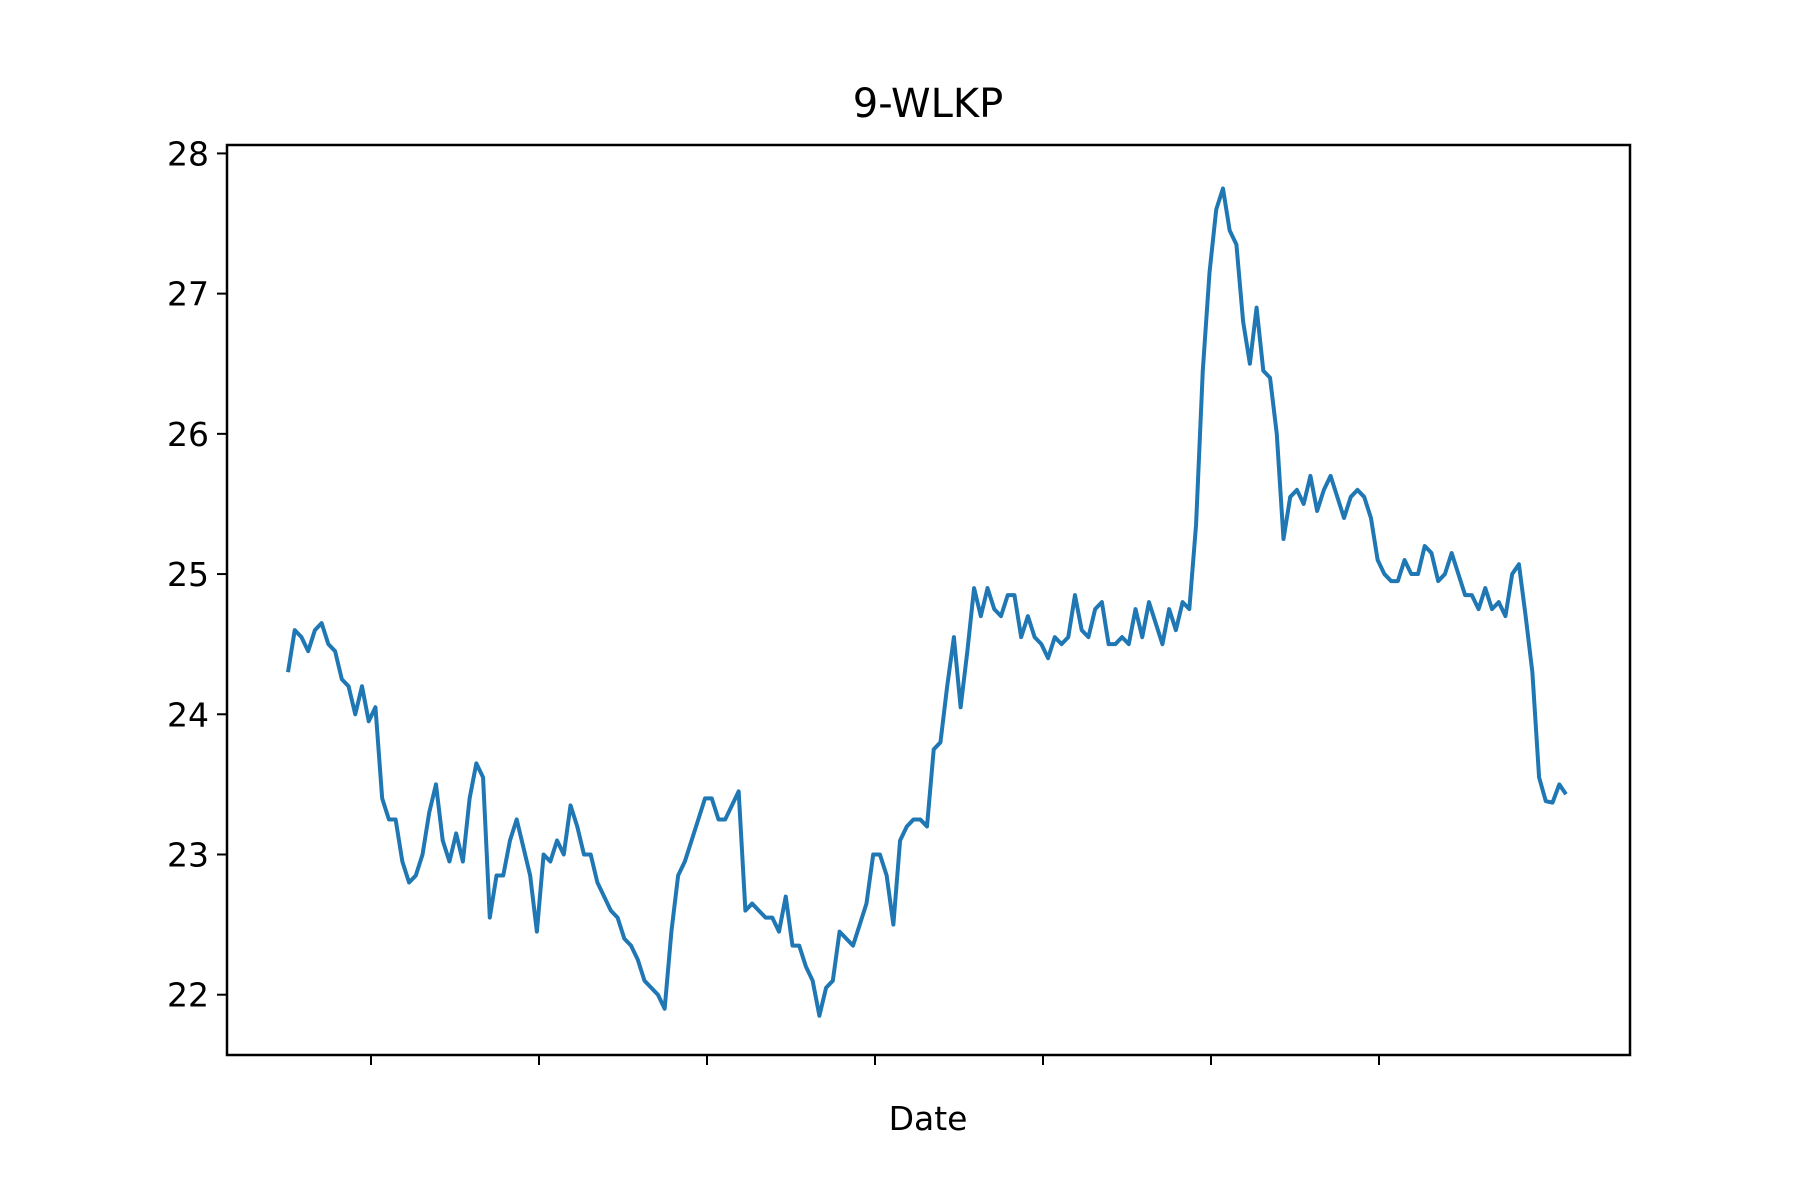 This screenshot has width=1800, height=1200. I want to click on y-tick-label: 27, so click(188, 294).